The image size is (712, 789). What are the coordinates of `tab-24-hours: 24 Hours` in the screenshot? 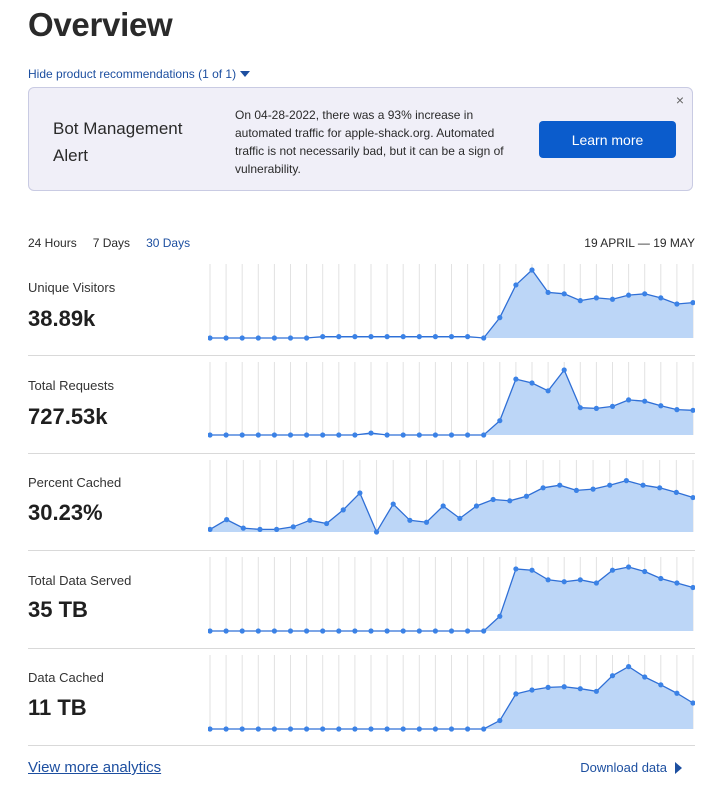 It's located at (52, 243).